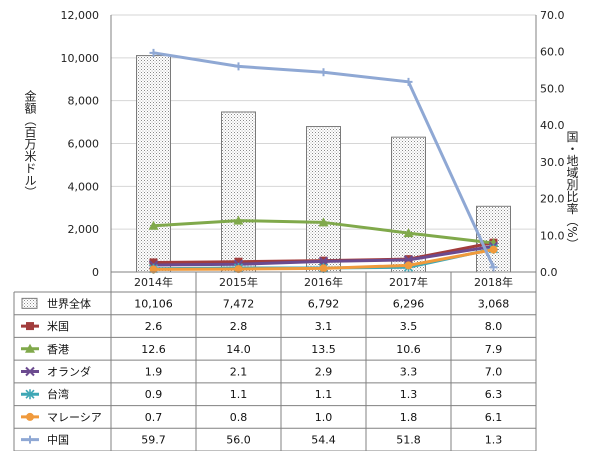 The width and height of the screenshot is (605, 451). I want to click on table-cell-4: 0.9, so click(154, 394).